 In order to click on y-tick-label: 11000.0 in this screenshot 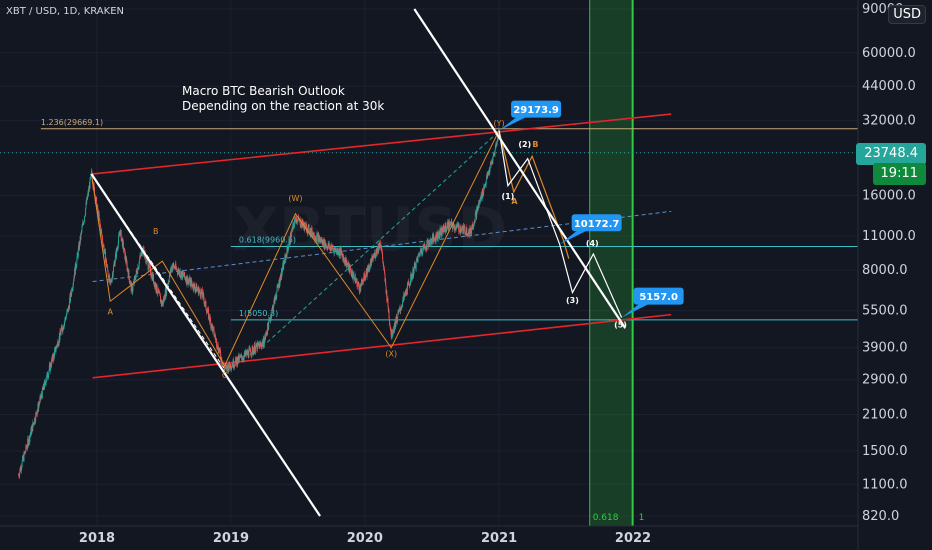, I will do `click(889, 236)`.